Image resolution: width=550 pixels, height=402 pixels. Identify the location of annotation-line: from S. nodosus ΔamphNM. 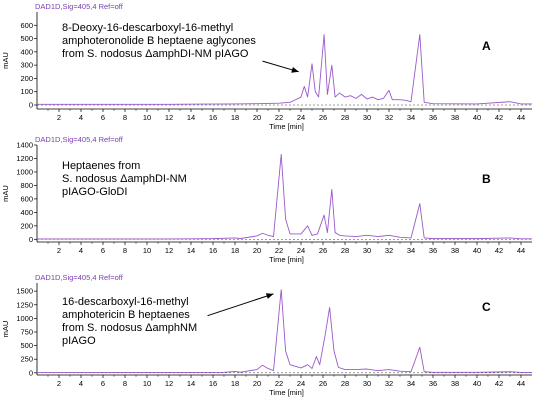
(129, 328).